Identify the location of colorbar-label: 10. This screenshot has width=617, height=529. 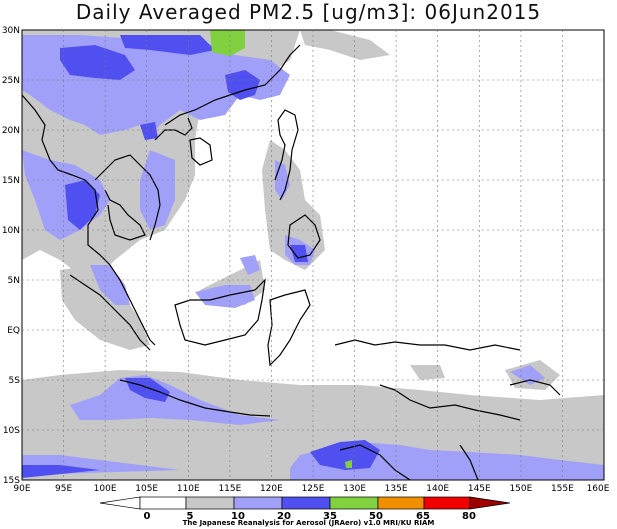
(238, 516).